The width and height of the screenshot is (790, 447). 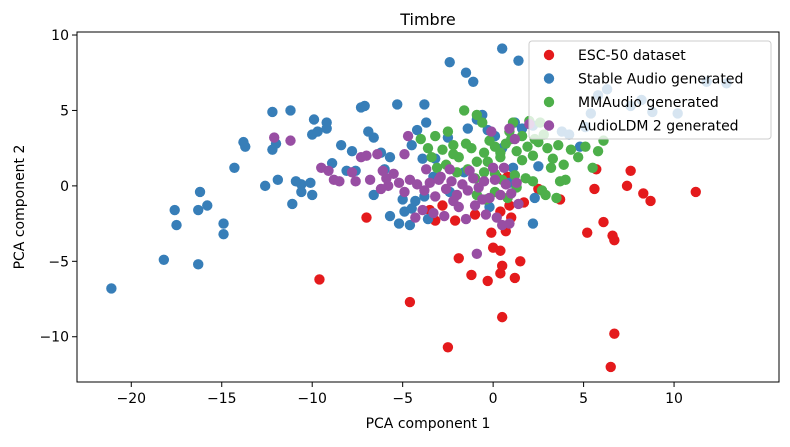 What do you see at coordinates (400, 394) in the screenshot?
I see `x-axis-ticks: −20 −15 −10 −5 0 5 10` at bounding box center [400, 394].